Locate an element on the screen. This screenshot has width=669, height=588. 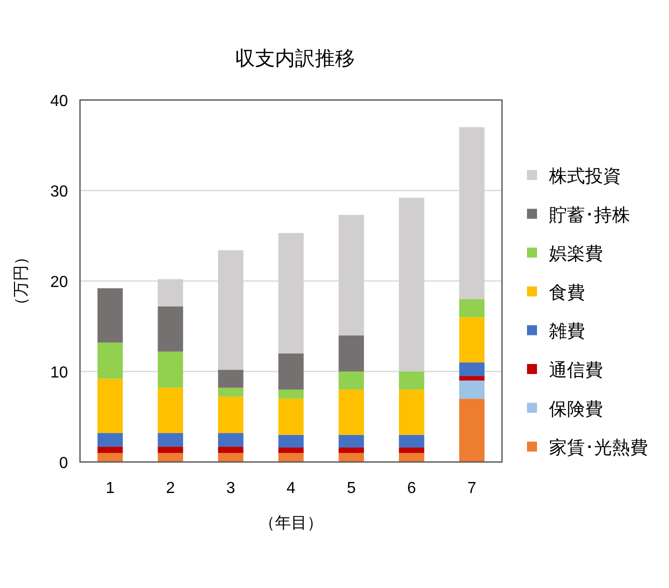
legend-label: 娯楽費 is located at coordinates (576, 254).